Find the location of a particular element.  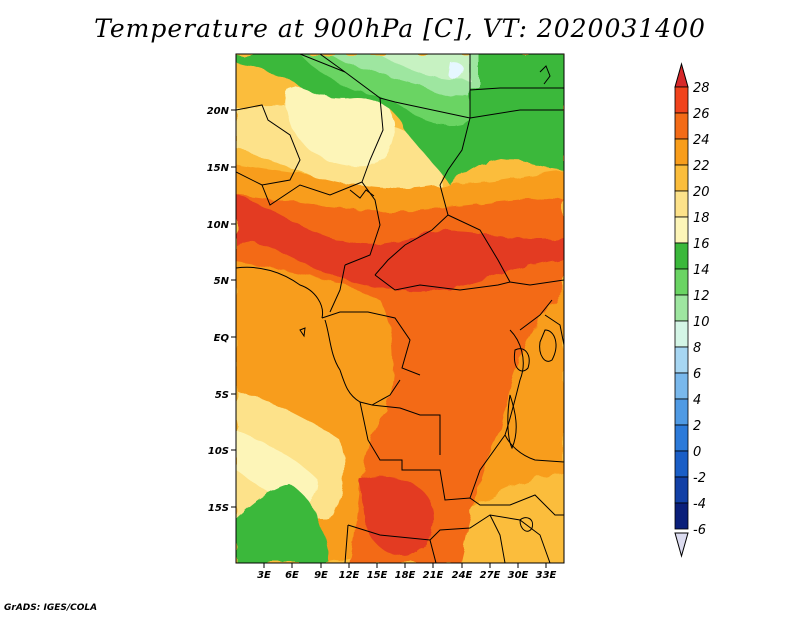

x-tick: 27E is located at coordinates (490, 572).